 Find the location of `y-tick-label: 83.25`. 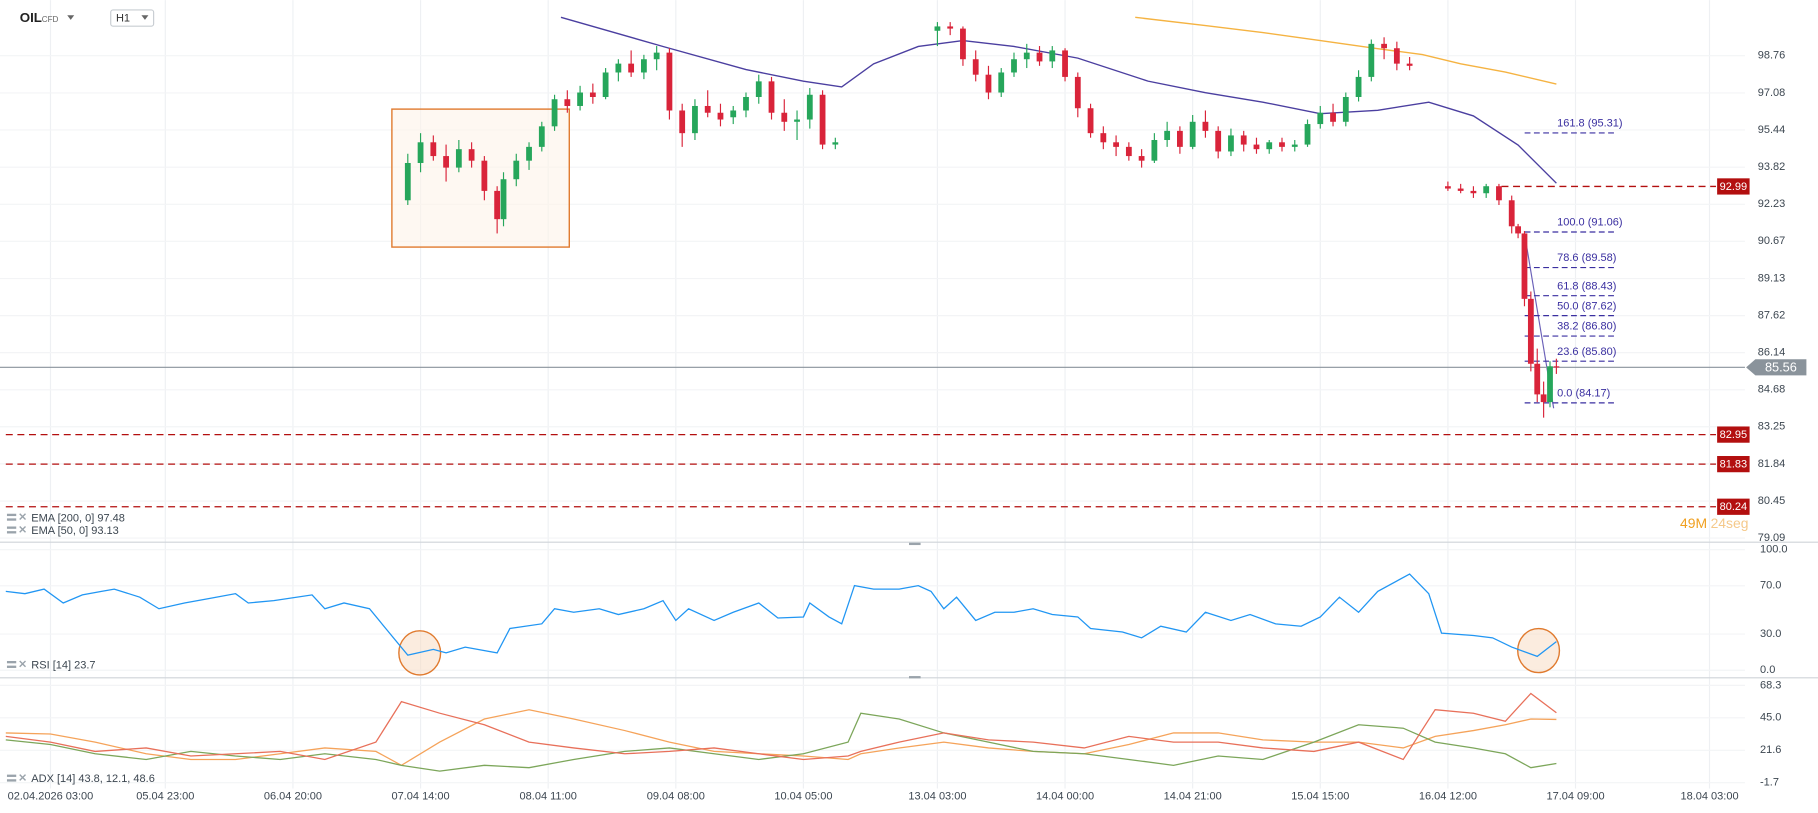

y-tick-label: 83.25 is located at coordinates (1772, 427).